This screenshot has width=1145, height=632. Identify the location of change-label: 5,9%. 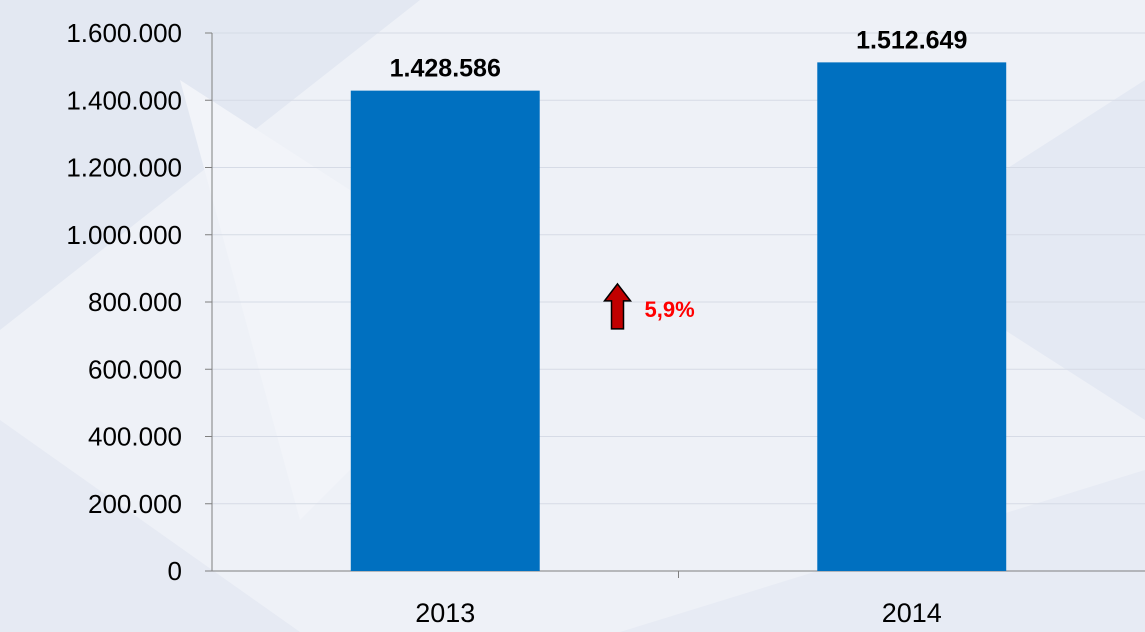
(670, 309).